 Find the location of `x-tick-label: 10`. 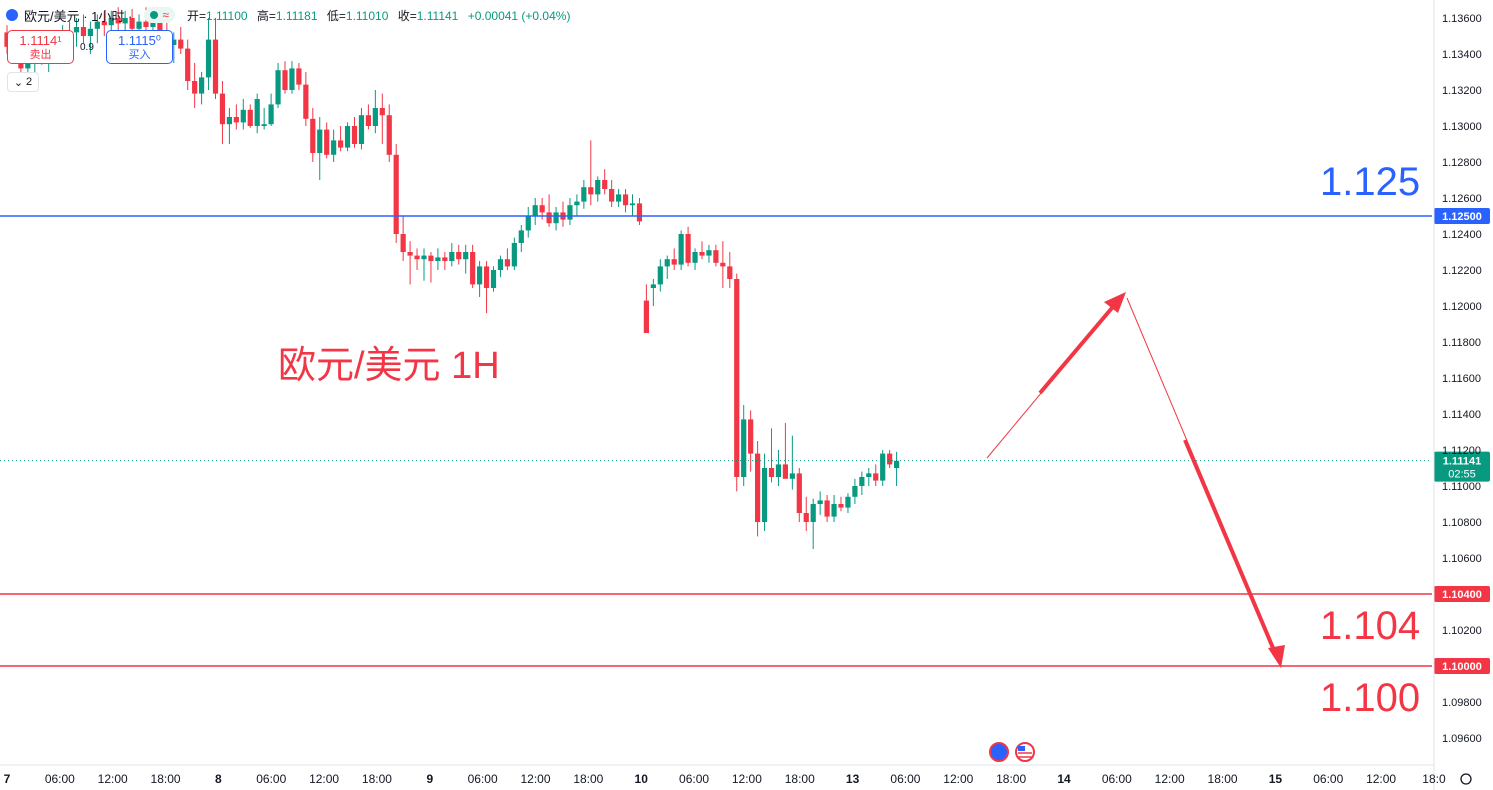

x-tick-label: 10 is located at coordinates (642, 779).